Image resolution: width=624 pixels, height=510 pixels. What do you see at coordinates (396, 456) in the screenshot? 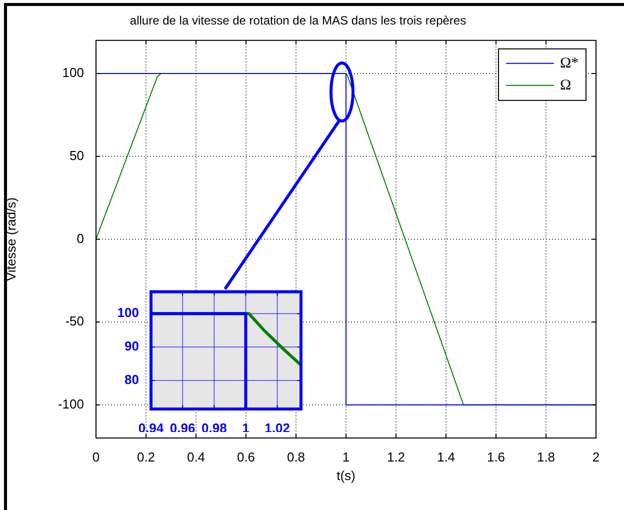
I see `x-tick-label: 1.2` at bounding box center [396, 456].